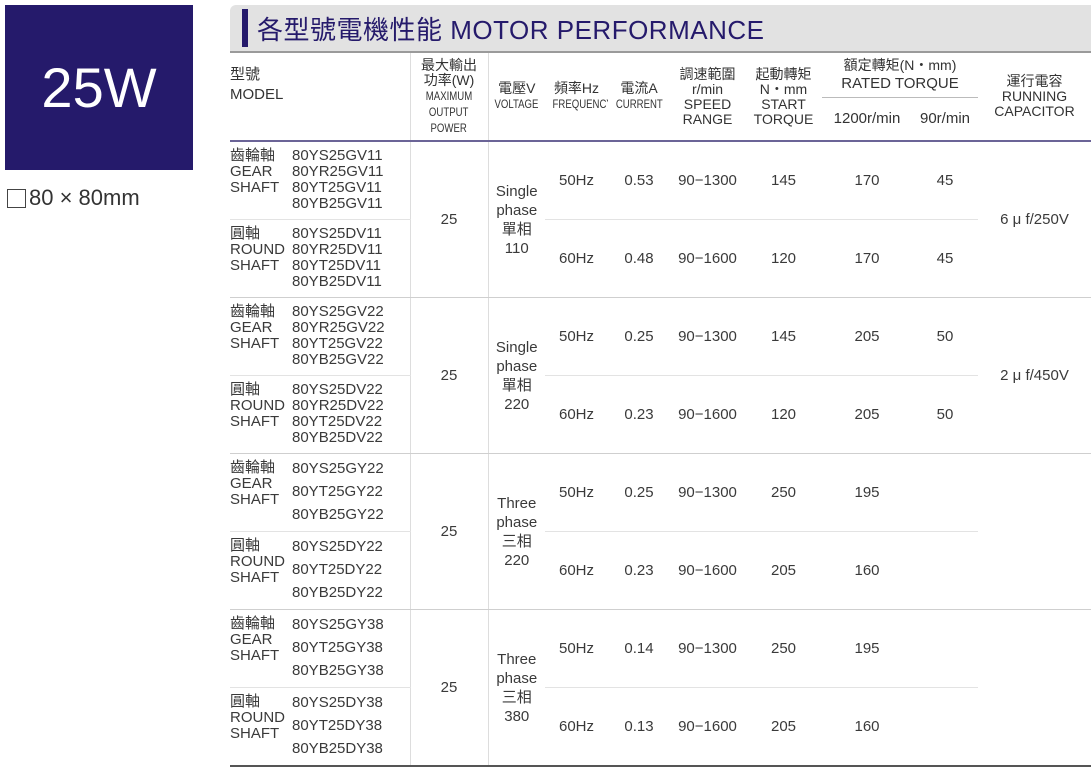 This screenshot has height=768, width=1091. What do you see at coordinates (337, 647) in the screenshot?
I see `model-code: 80YT25GY38` at bounding box center [337, 647].